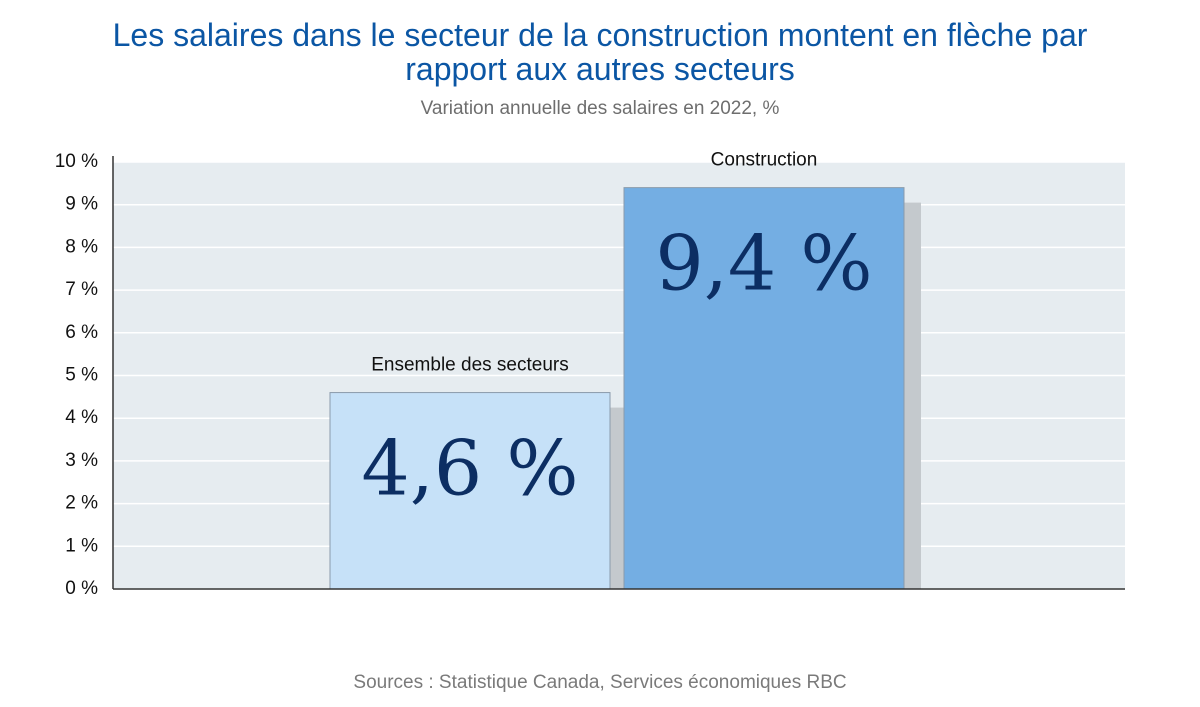 This screenshot has height=707, width=1200. I want to click on category-label: Construction, so click(764, 160).